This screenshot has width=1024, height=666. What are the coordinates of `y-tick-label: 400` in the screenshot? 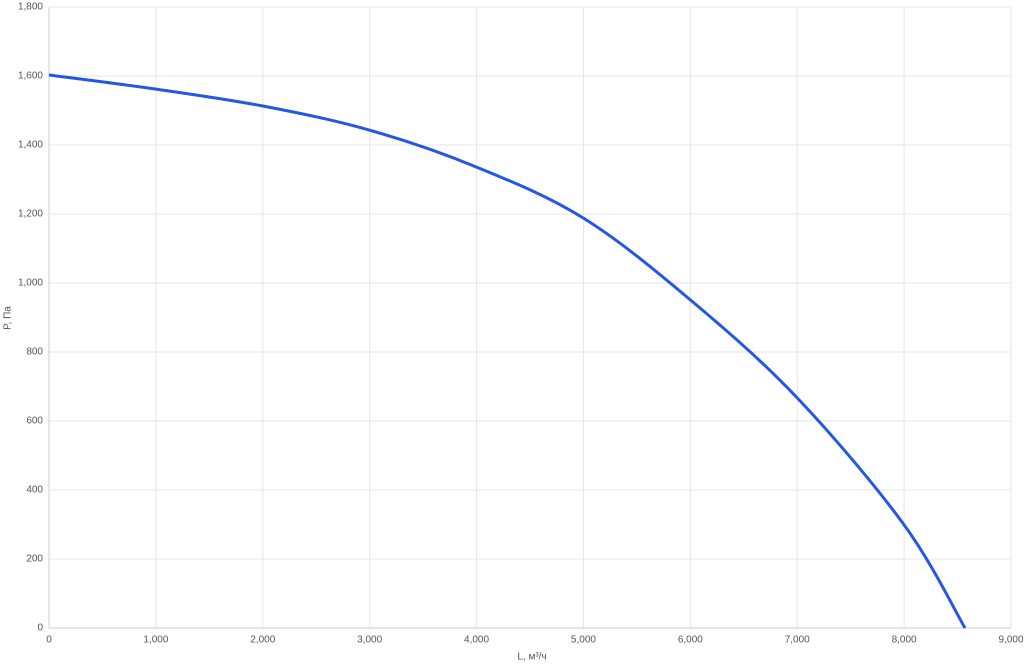 It's located at (34, 490).